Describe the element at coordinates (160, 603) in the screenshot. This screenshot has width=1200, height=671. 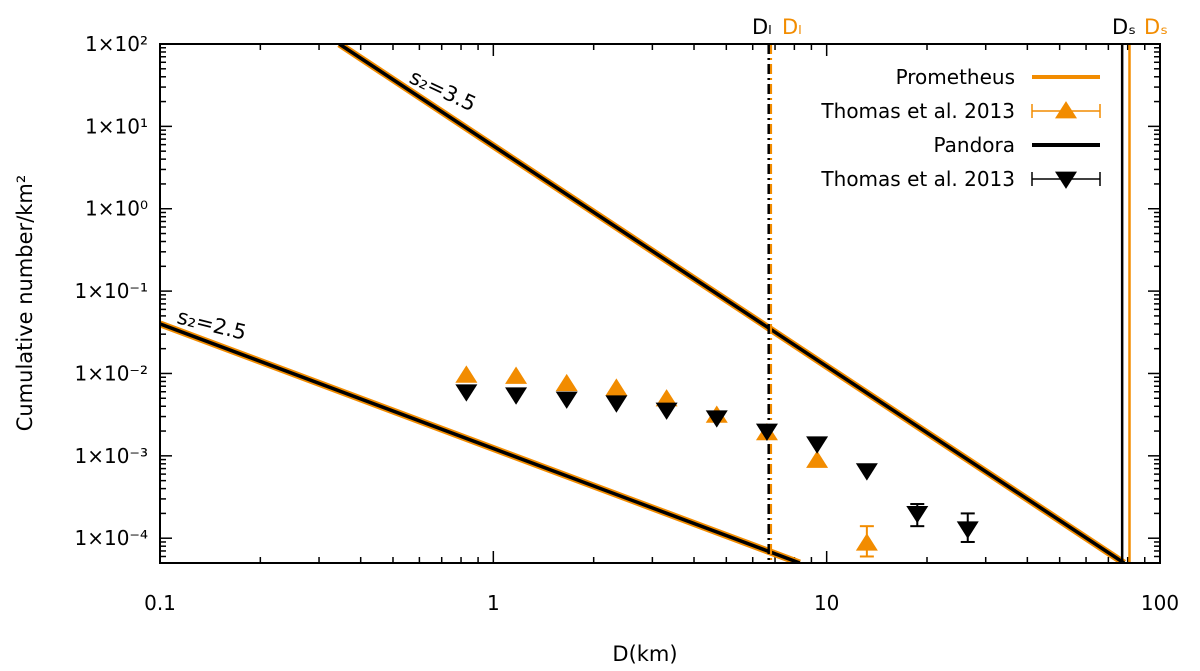
I see `x-tick-label: 0.1` at that location.